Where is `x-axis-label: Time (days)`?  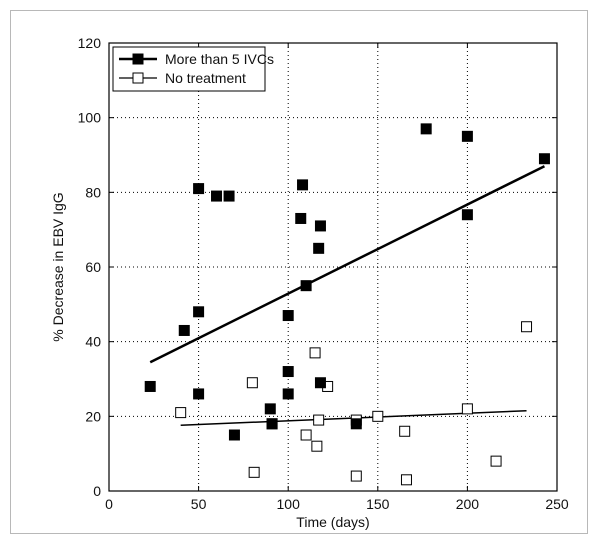
x-axis-label: Time (days) is located at coordinates (332, 522).